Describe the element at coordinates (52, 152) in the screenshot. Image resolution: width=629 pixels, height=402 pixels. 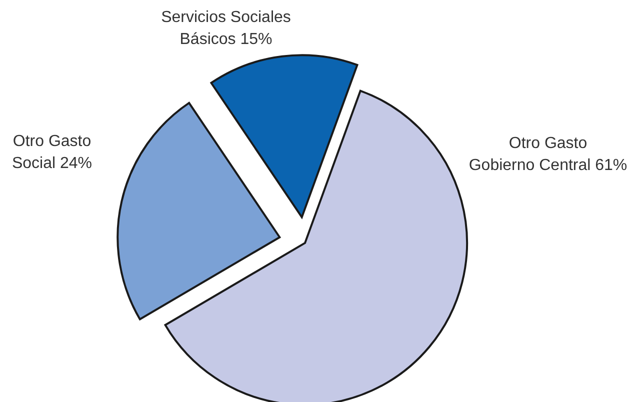
I see `slice-label: Otro Gasto Social 24%` at that location.